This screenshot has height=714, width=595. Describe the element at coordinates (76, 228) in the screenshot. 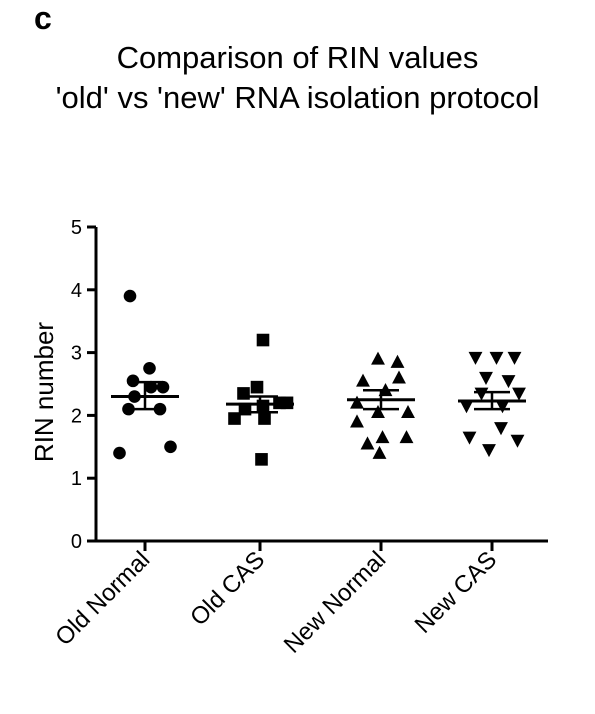

I see `y-tick-label: 5` at that location.